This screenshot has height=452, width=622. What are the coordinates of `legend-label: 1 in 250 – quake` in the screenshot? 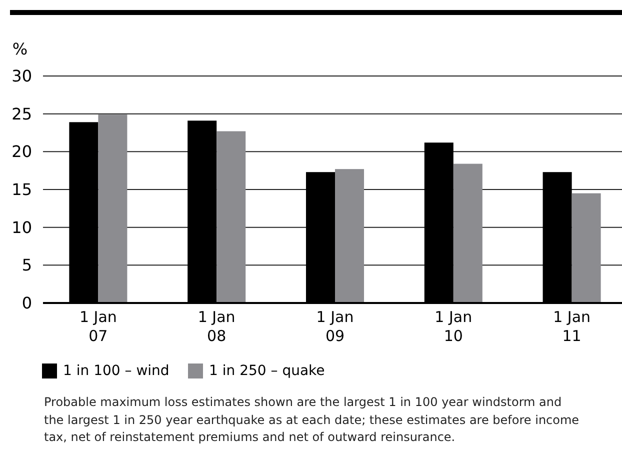 It's located at (267, 371).